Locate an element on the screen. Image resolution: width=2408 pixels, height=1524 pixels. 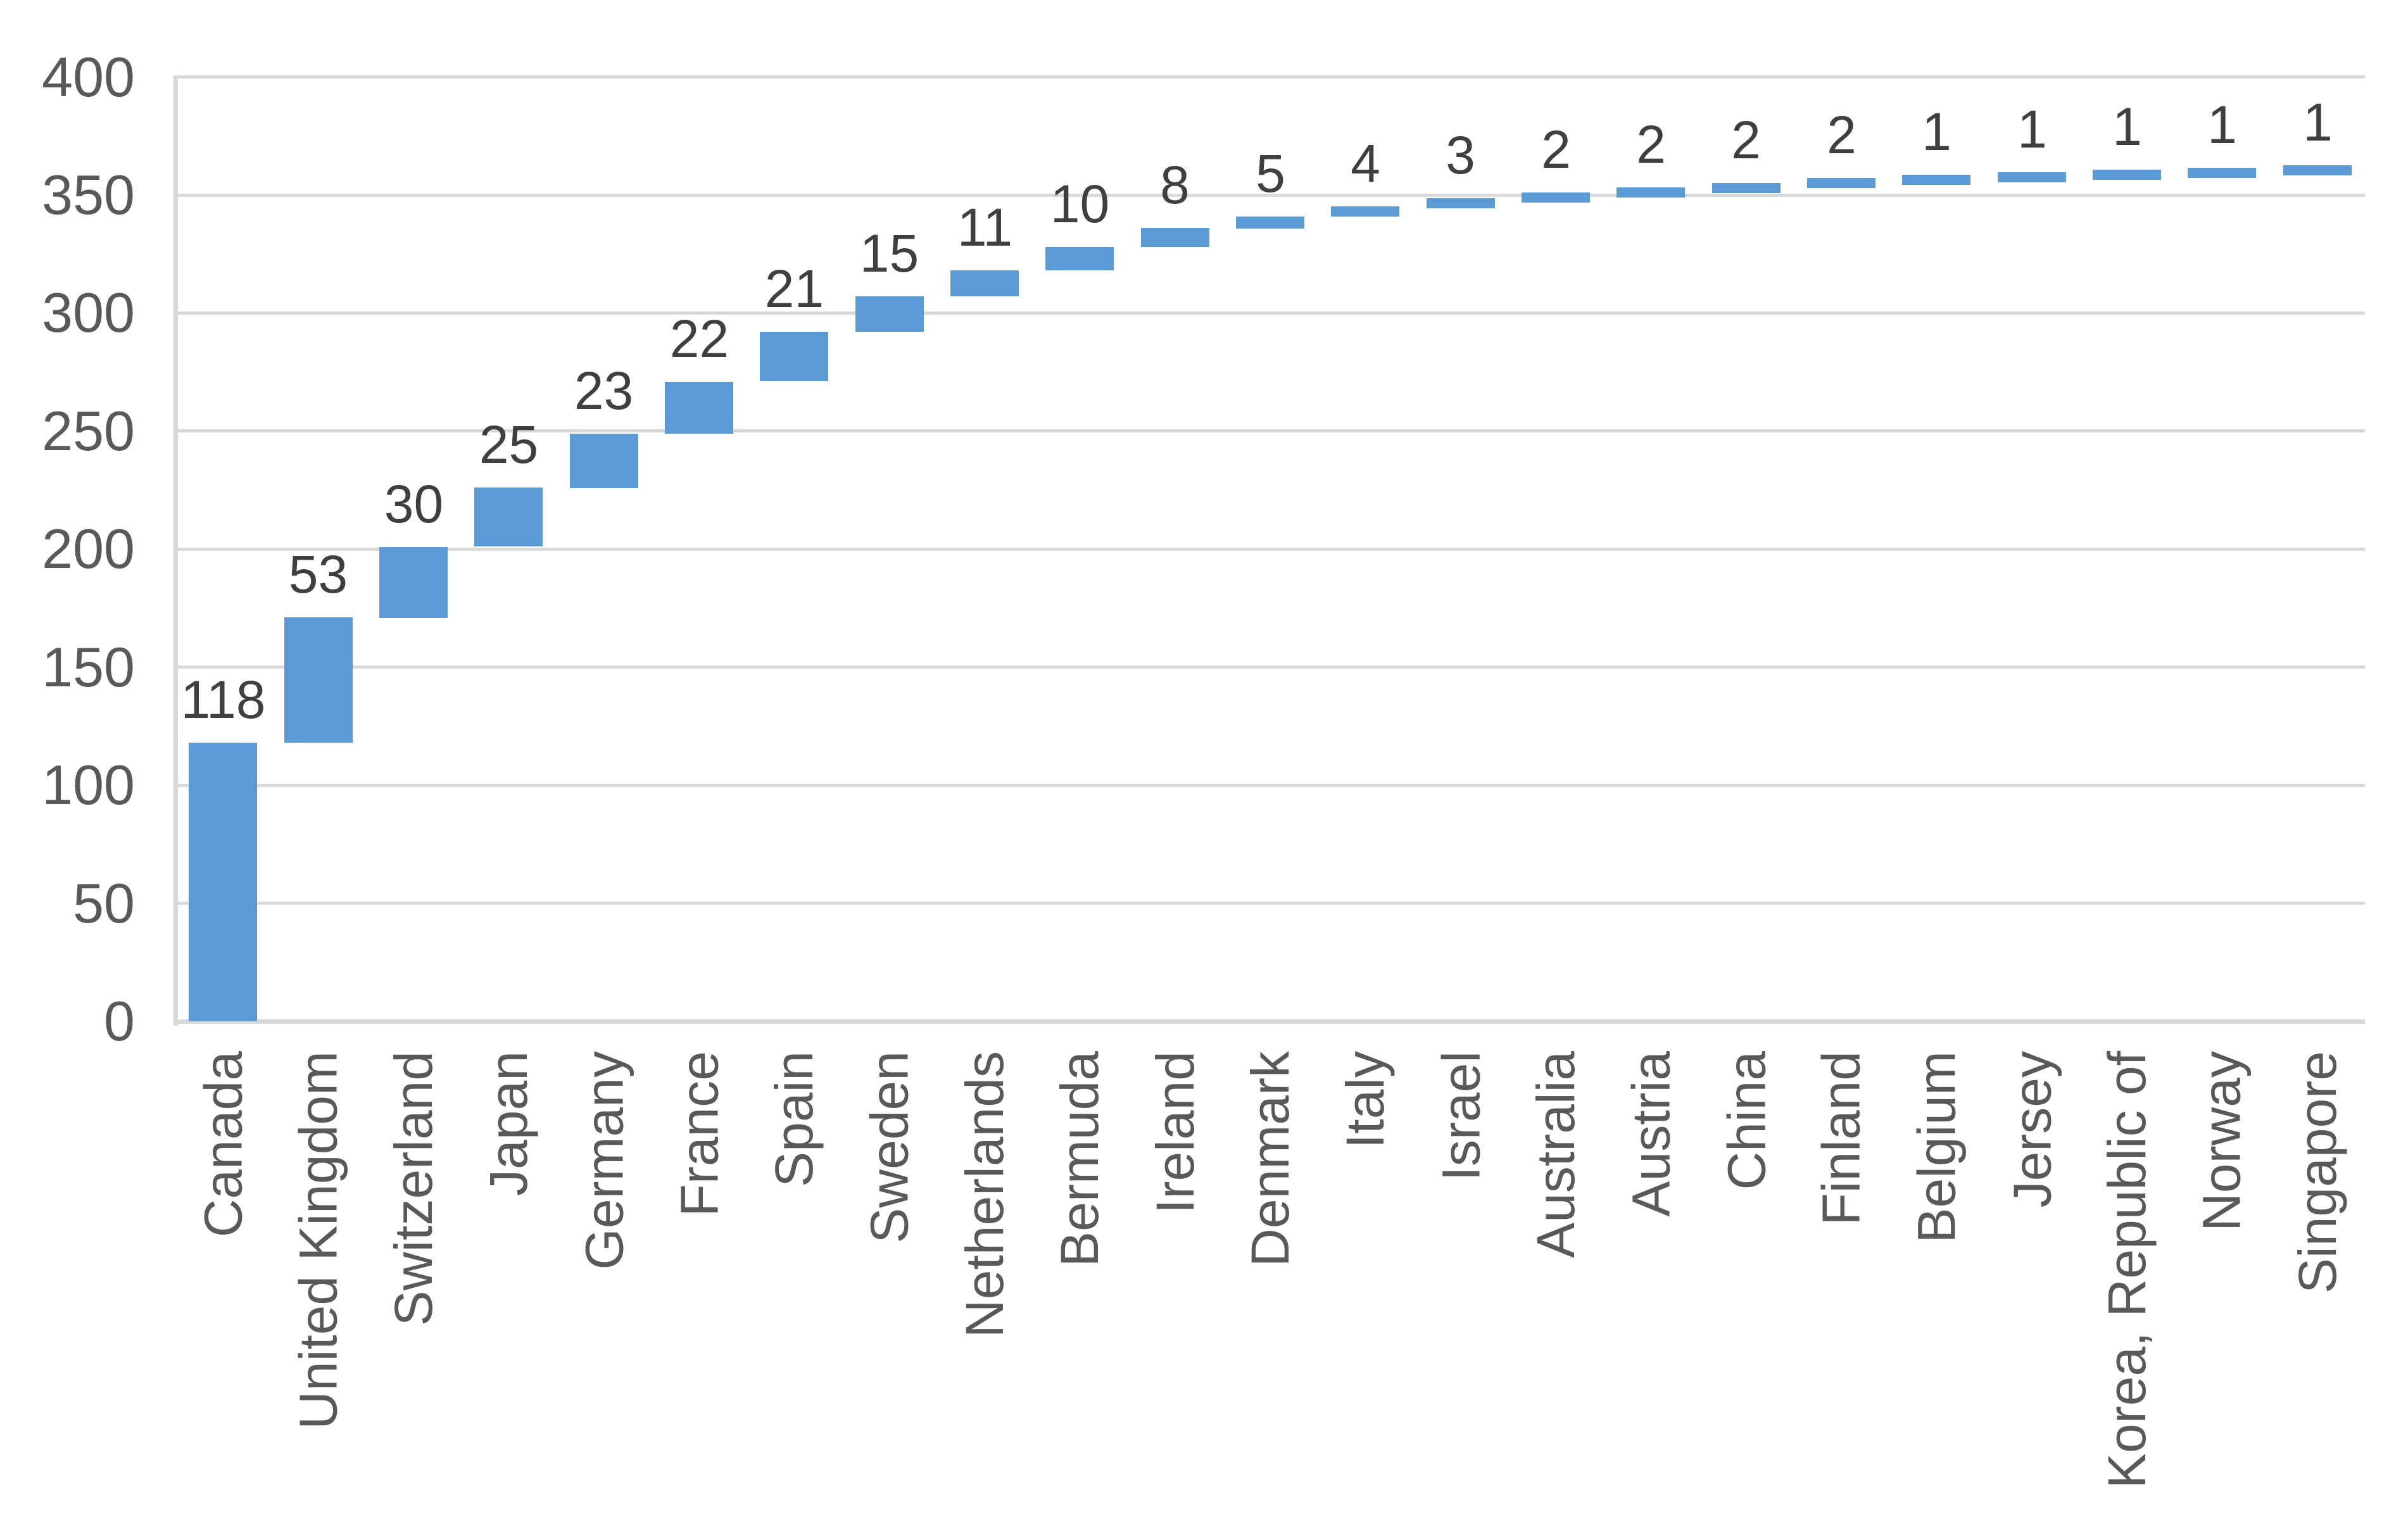
value-label: 30 is located at coordinates (414, 504).